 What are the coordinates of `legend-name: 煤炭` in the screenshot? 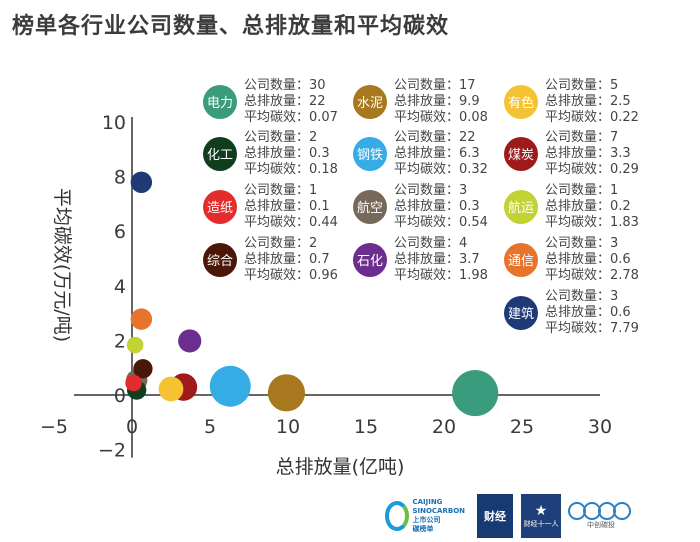 It's located at (521, 155).